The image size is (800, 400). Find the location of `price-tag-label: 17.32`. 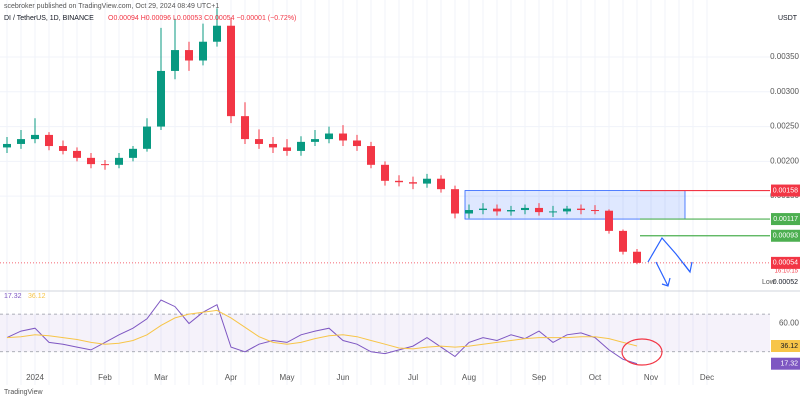

price-tag-label: 17.32 is located at coordinates (789, 364).